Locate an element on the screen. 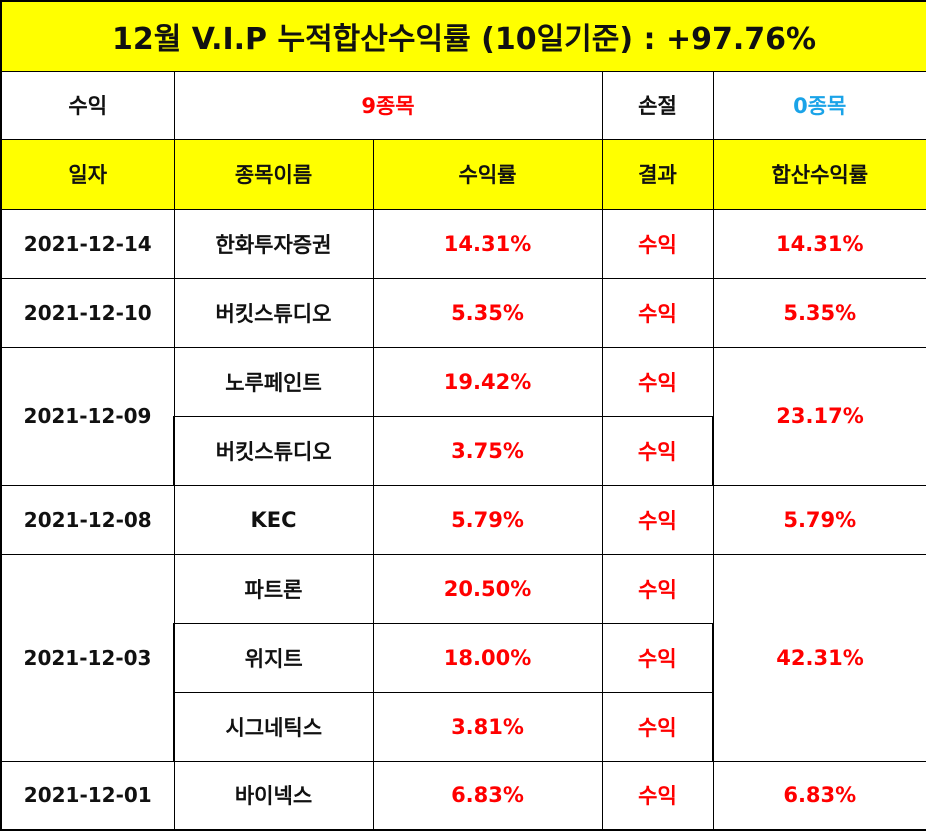  rate-cell: 14.31% is located at coordinates (487, 243).